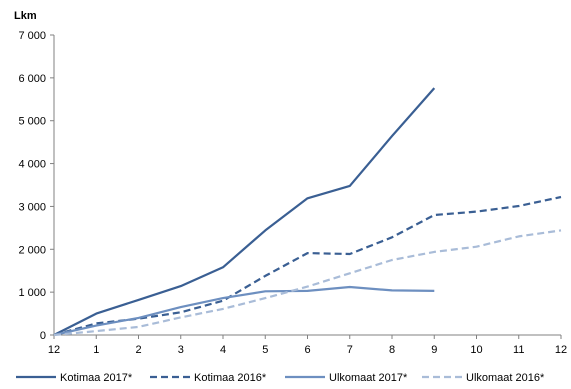 The image size is (571, 389). What do you see at coordinates (96, 350) in the screenshot?
I see `x-tick-label: 1` at bounding box center [96, 350].